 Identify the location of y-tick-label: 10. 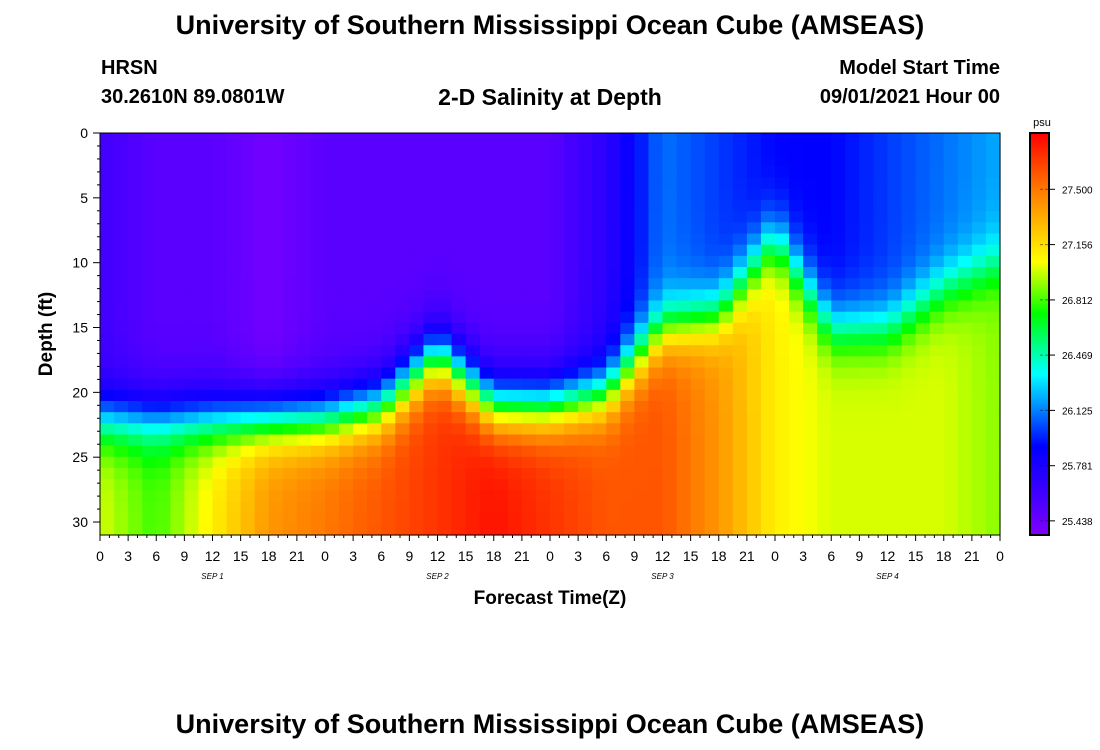
(80, 263).